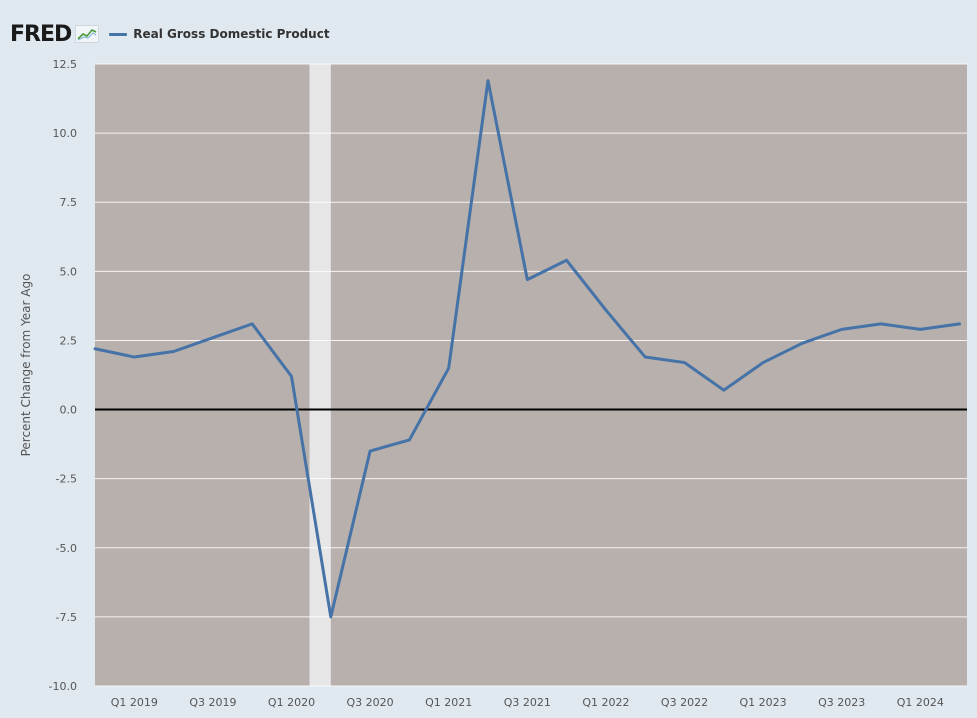 This screenshot has height=718, width=977. Describe the element at coordinates (69, 410) in the screenshot. I see `y-tick-label: 0.0` at that location.